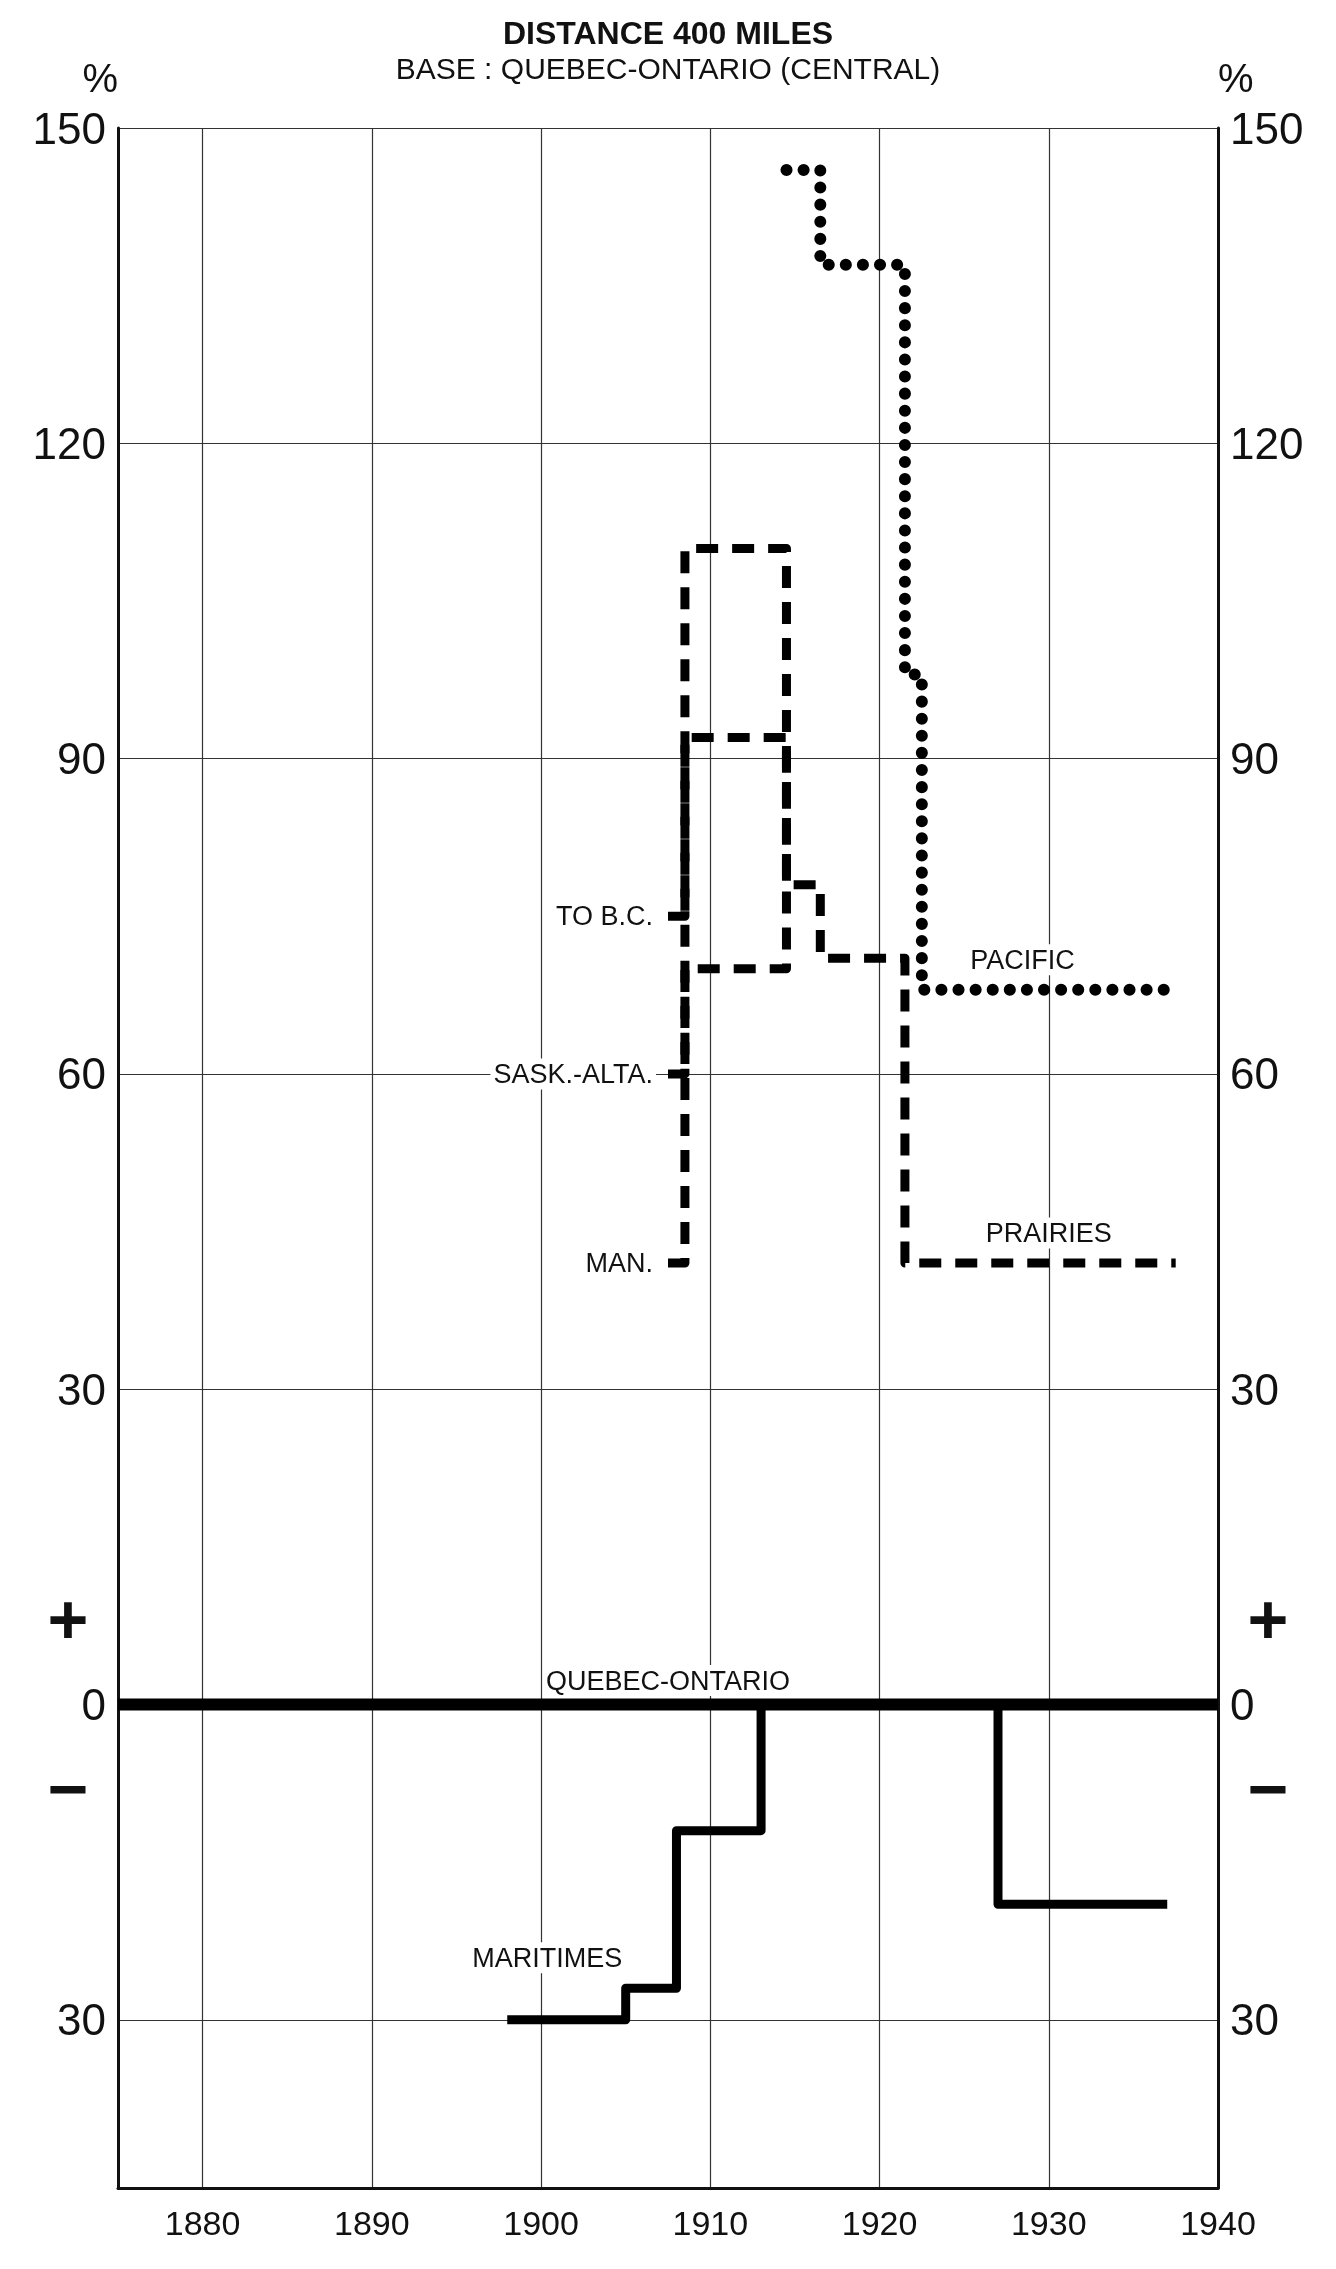  I want to click on y-tick-label: 60, so click(81, 1074).